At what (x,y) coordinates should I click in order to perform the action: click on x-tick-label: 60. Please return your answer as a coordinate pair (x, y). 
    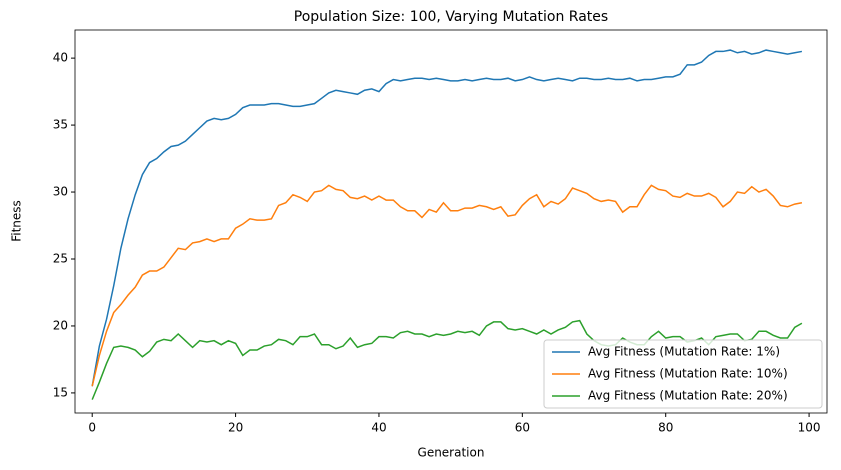
    Looking at the image, I should click on (522, 428).